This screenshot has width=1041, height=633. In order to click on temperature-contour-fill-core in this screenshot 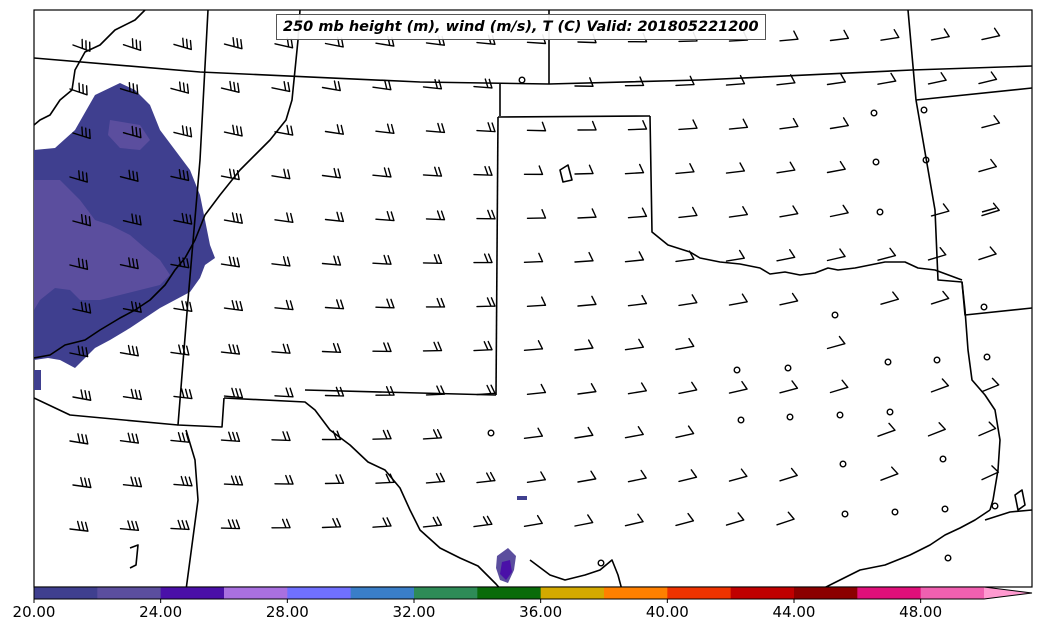, I will do `click(506, 570)`.